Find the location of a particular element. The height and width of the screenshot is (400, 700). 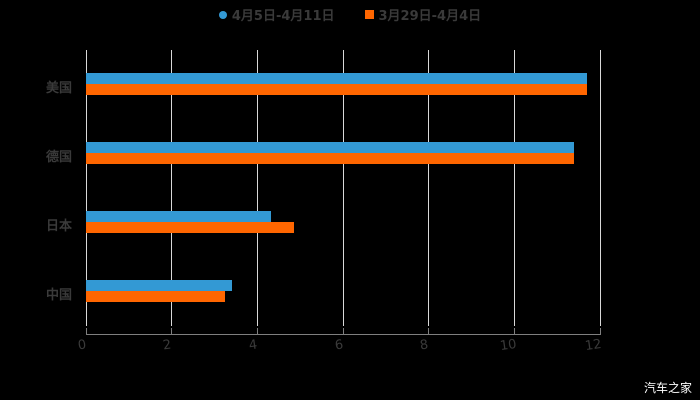

category-label-us: 美国 is located at coordinates (59, 88).